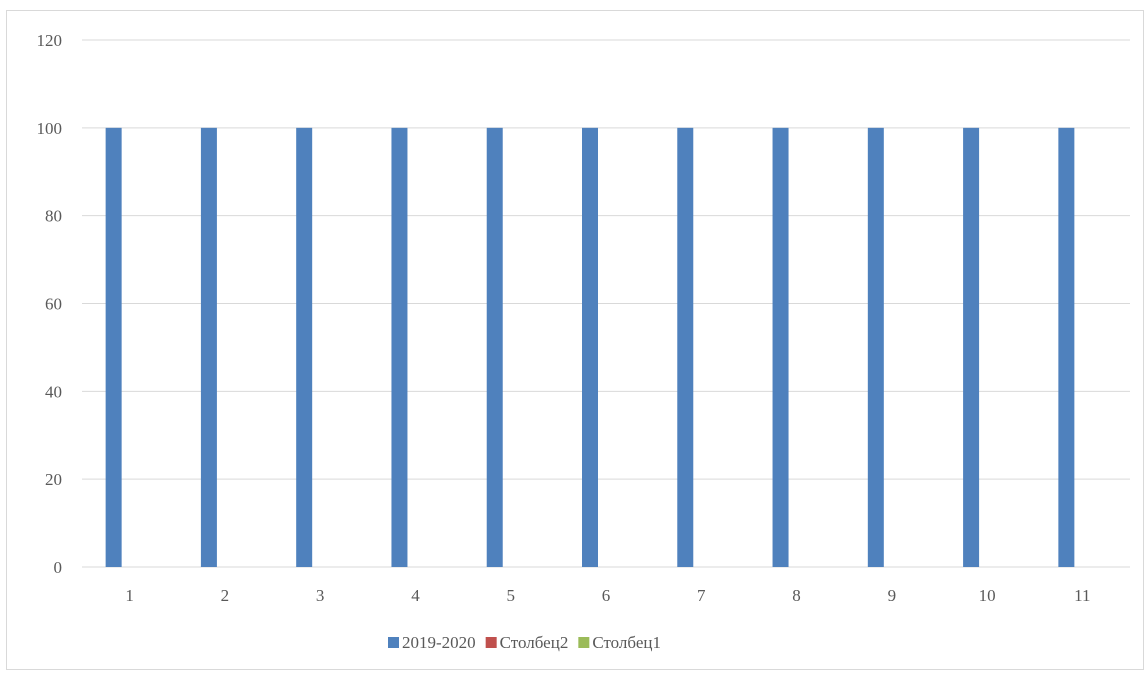 The image size is (1148, 675). Describe the element at coordinates (129, 595) in the screenshot. I see `x-tick-label: 1` at that location.